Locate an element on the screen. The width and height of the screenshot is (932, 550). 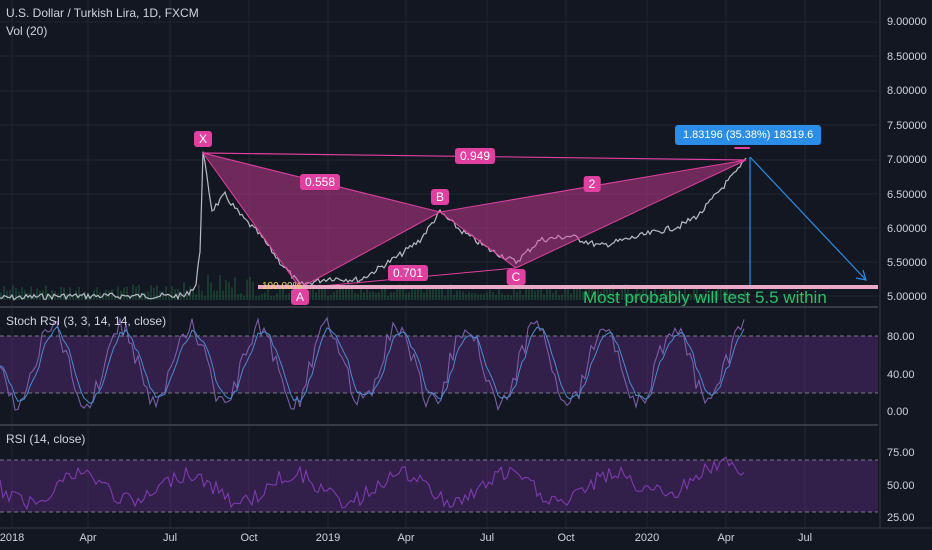
pattern-point-c: C is located at coordinates (516, 277).